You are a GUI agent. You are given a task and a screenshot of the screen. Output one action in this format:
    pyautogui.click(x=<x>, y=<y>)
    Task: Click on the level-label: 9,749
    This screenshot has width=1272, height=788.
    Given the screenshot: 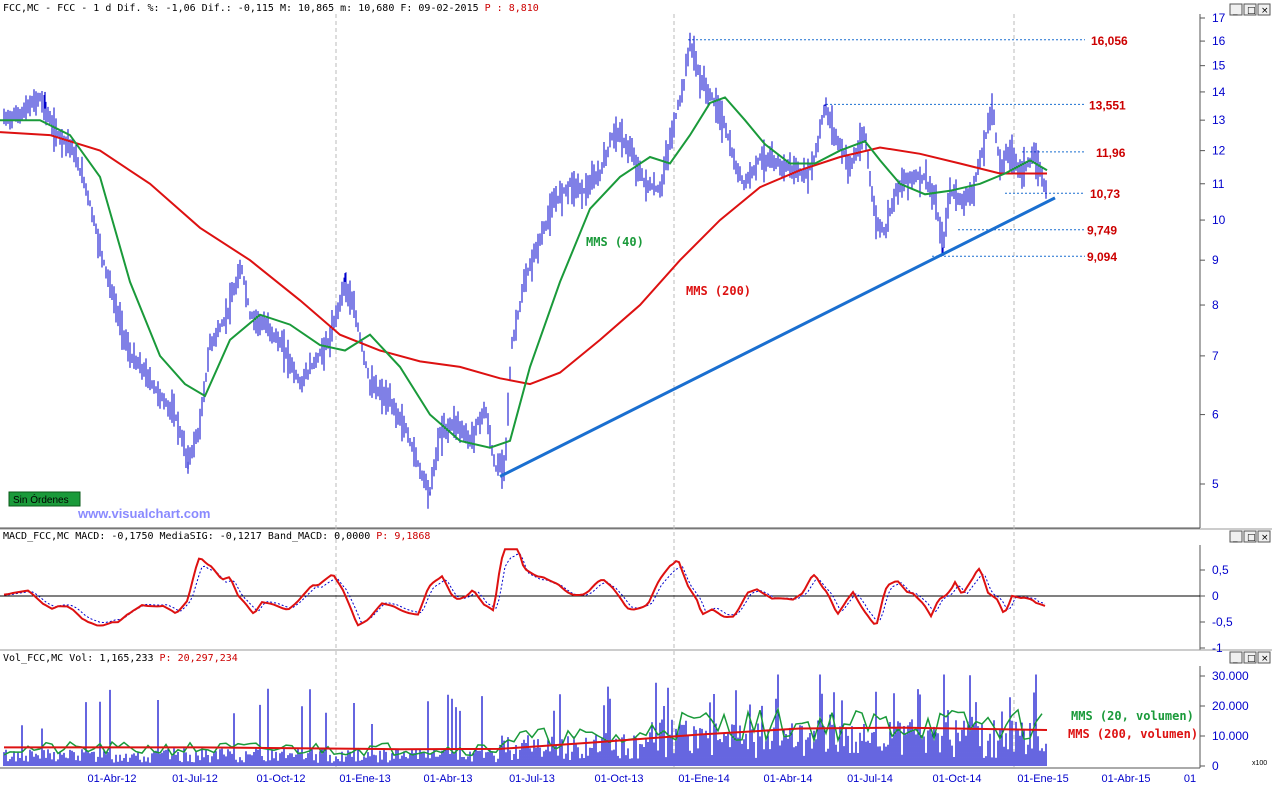 What is the action you would take?
    pyautogui.click(x=1102, y=231)
    